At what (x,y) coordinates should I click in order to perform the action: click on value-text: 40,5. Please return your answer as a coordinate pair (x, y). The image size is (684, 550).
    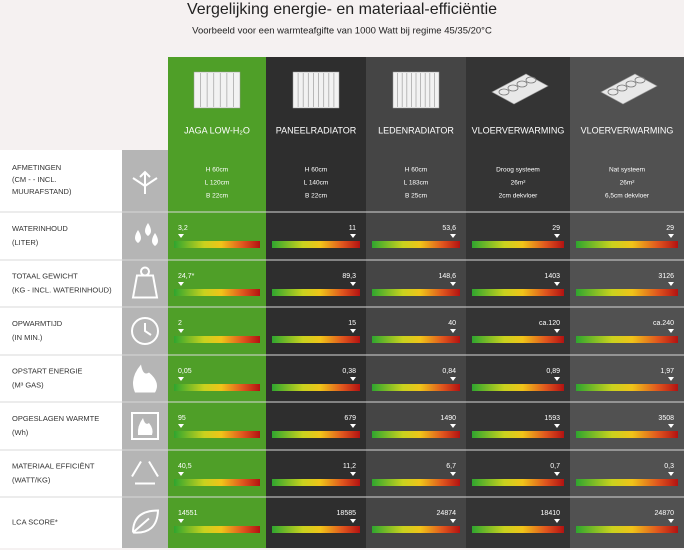
    Looking at the image, I should click on (185, 466).